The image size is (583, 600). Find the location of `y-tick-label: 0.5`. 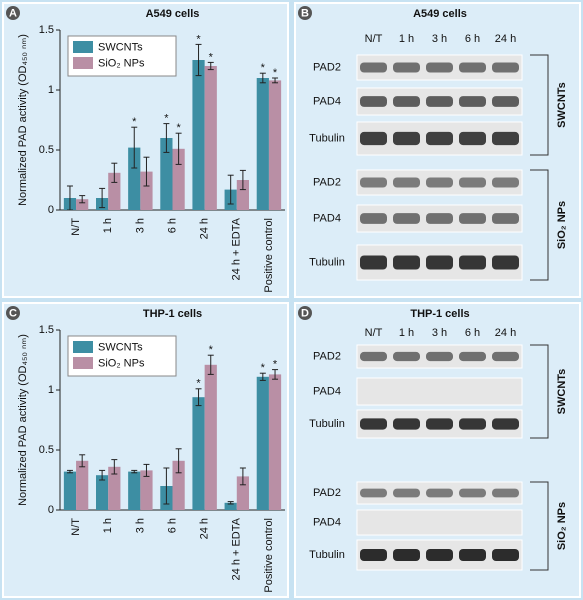

y-tick-label: 0.5 is located at coordinates (46, 150).